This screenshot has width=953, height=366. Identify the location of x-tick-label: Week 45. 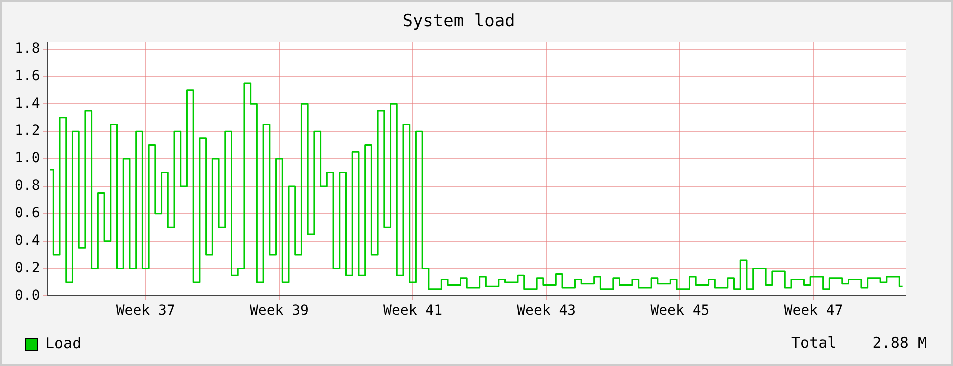
(680, 311).